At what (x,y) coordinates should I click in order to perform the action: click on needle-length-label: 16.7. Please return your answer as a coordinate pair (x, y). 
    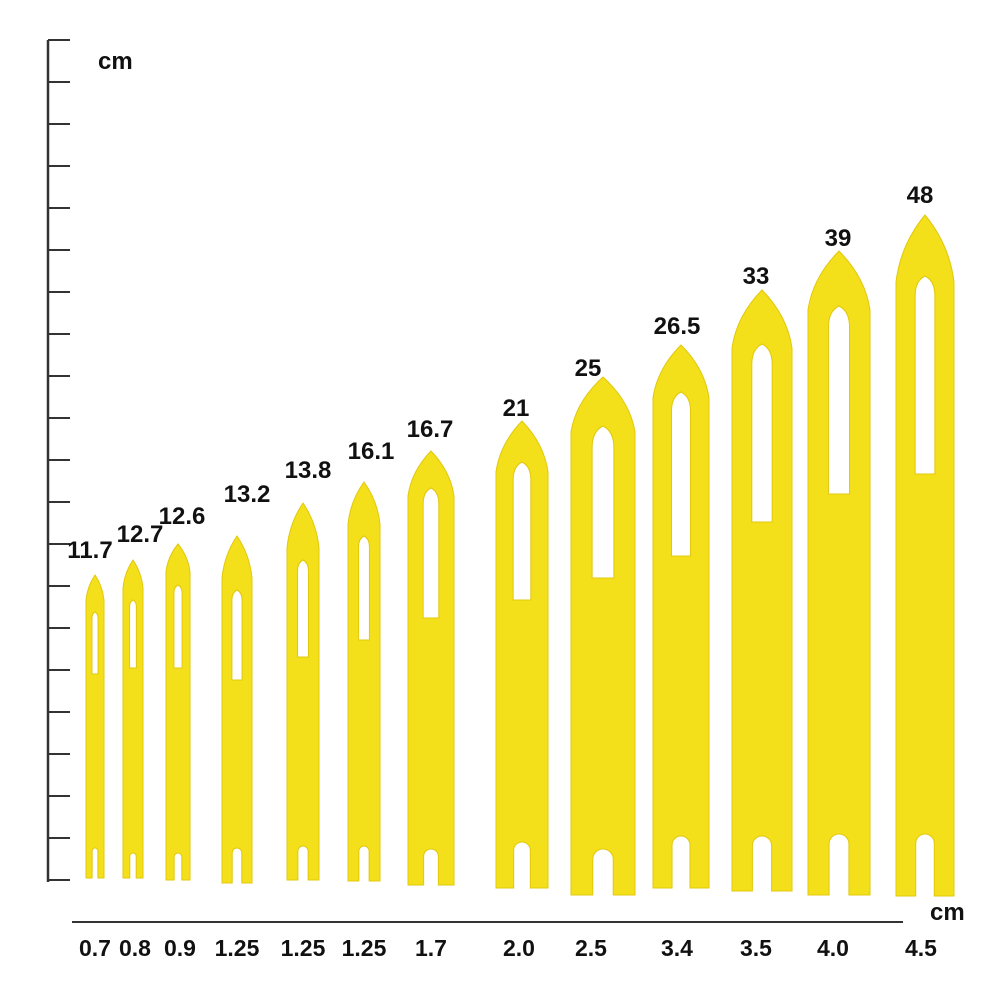
    Looking at the image, I should click on (430, 429).